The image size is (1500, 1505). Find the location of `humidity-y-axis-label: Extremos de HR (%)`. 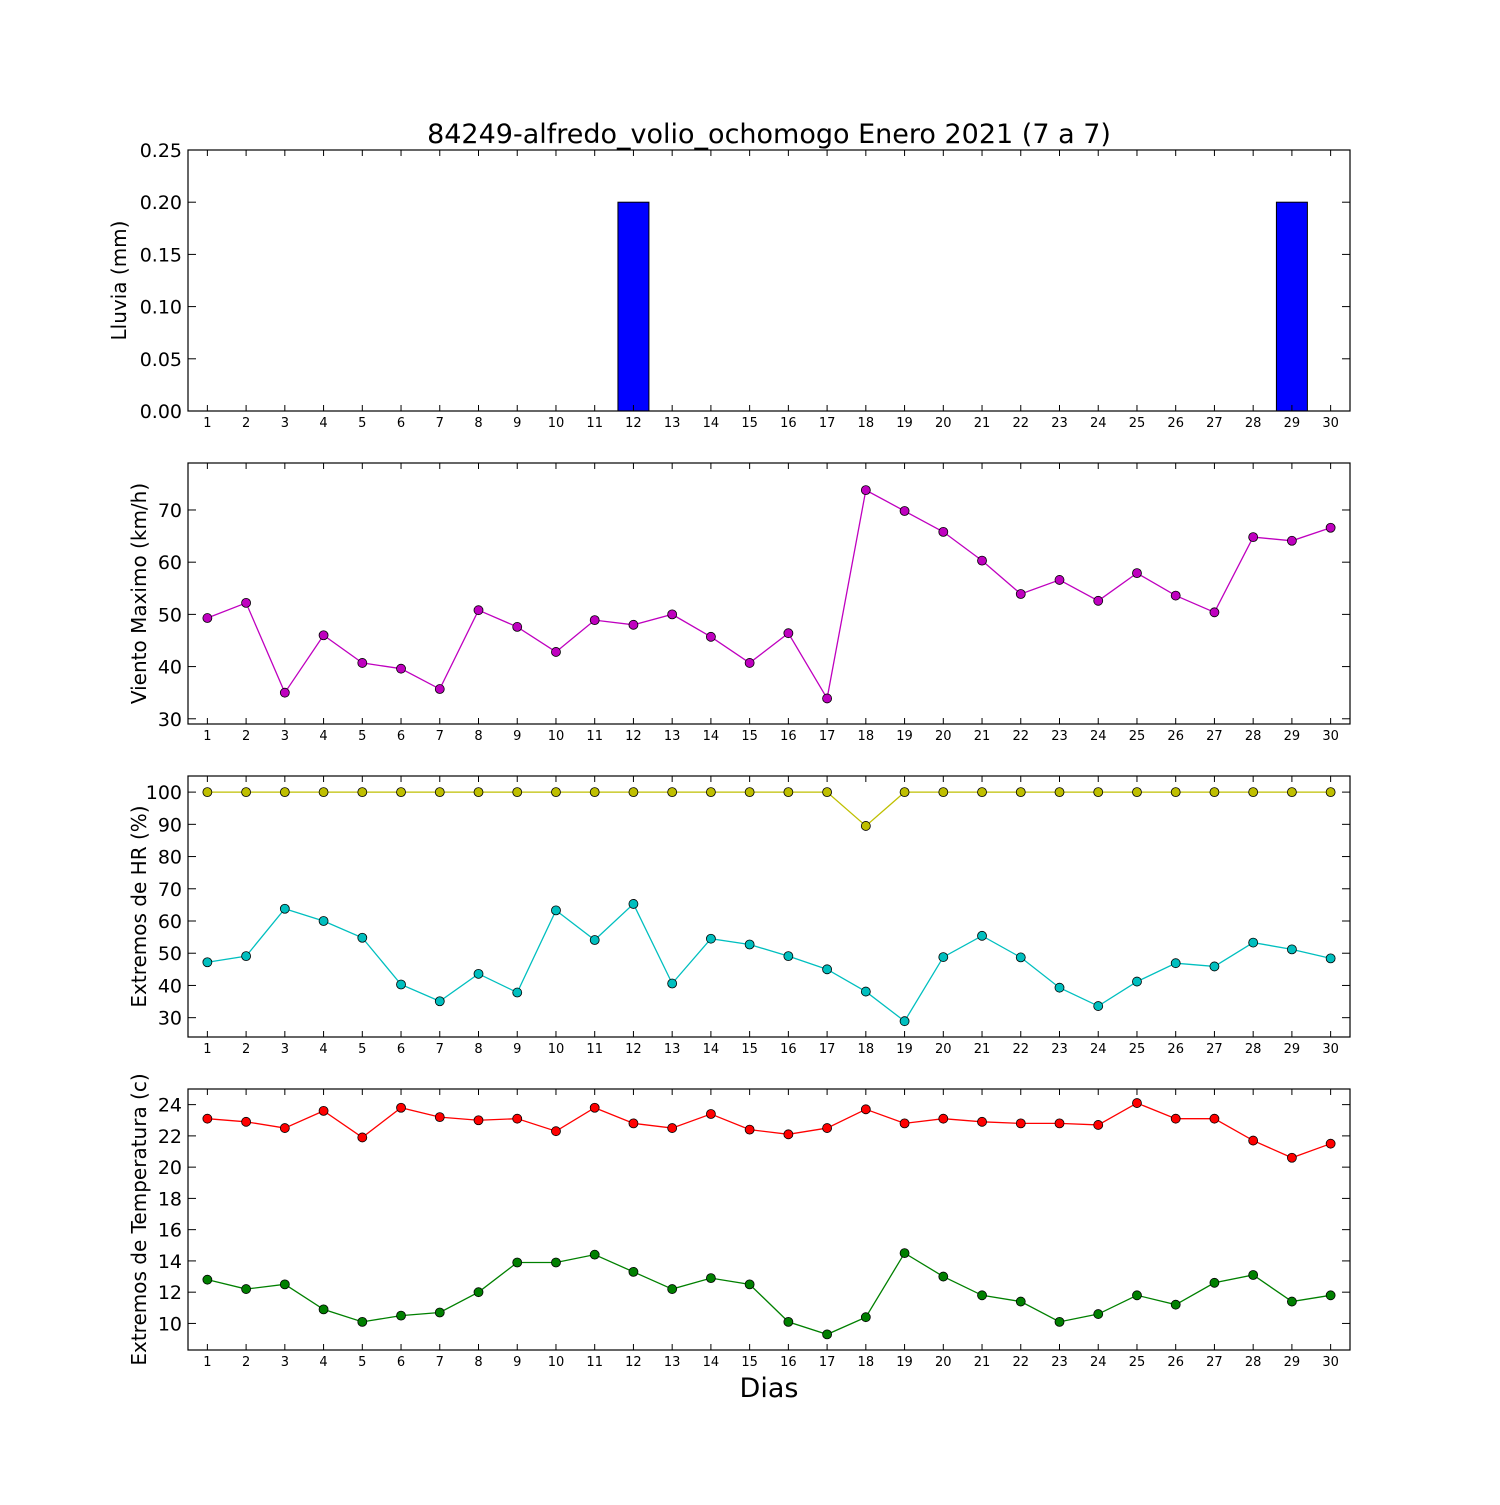

humidity-y-axis-label: Extremos de HR (%) is located at coordinates (139, 906).